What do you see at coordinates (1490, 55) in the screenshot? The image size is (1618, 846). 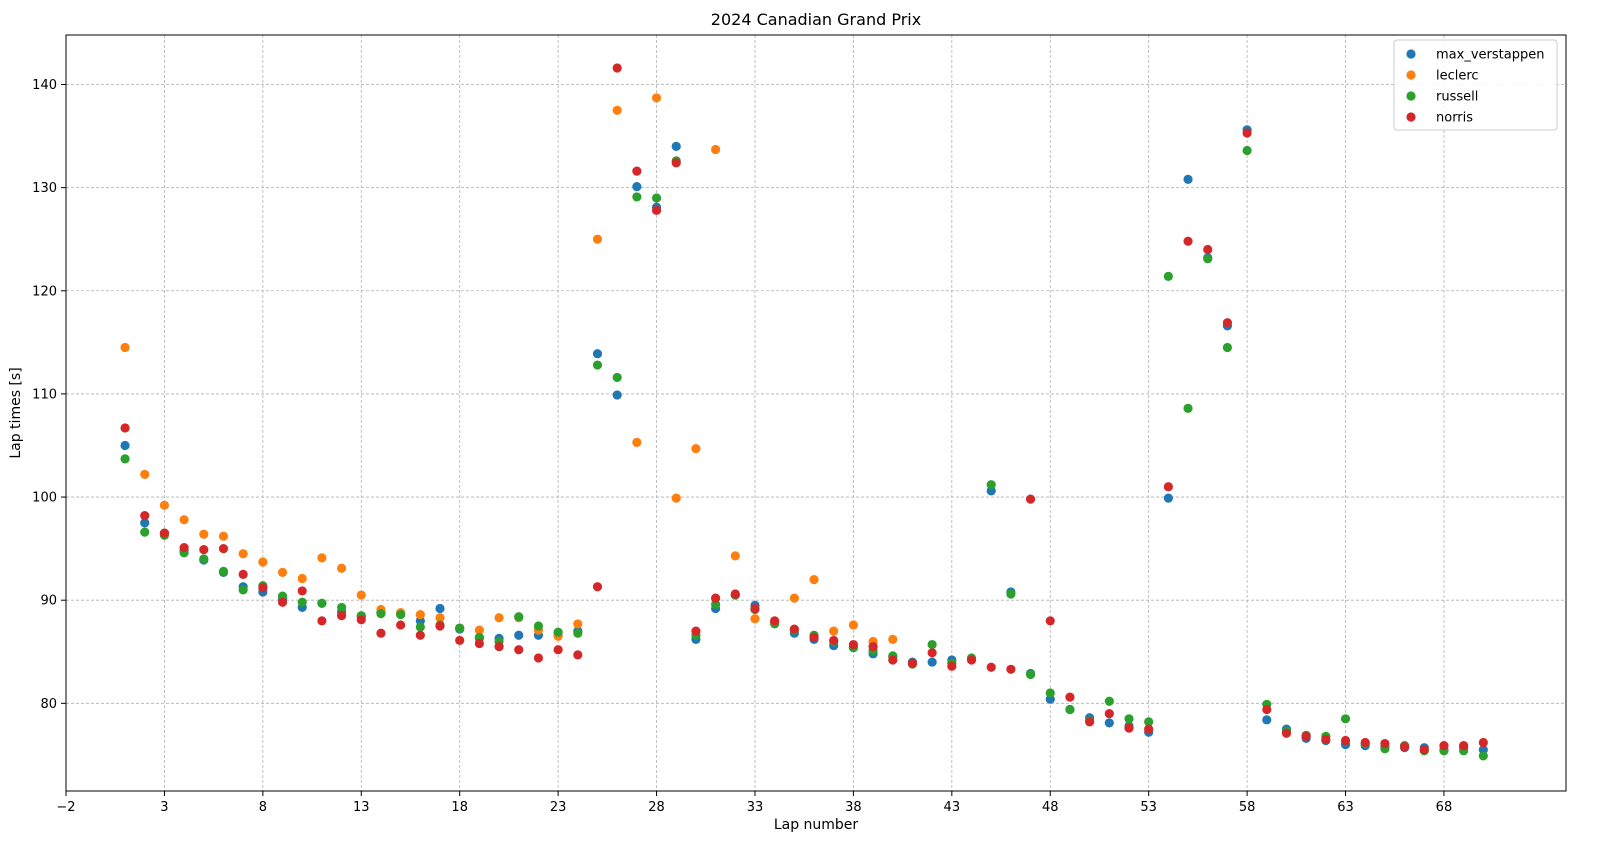 I see `legend-entry-label: max_verstappen` at bounding box center [1490, 55].